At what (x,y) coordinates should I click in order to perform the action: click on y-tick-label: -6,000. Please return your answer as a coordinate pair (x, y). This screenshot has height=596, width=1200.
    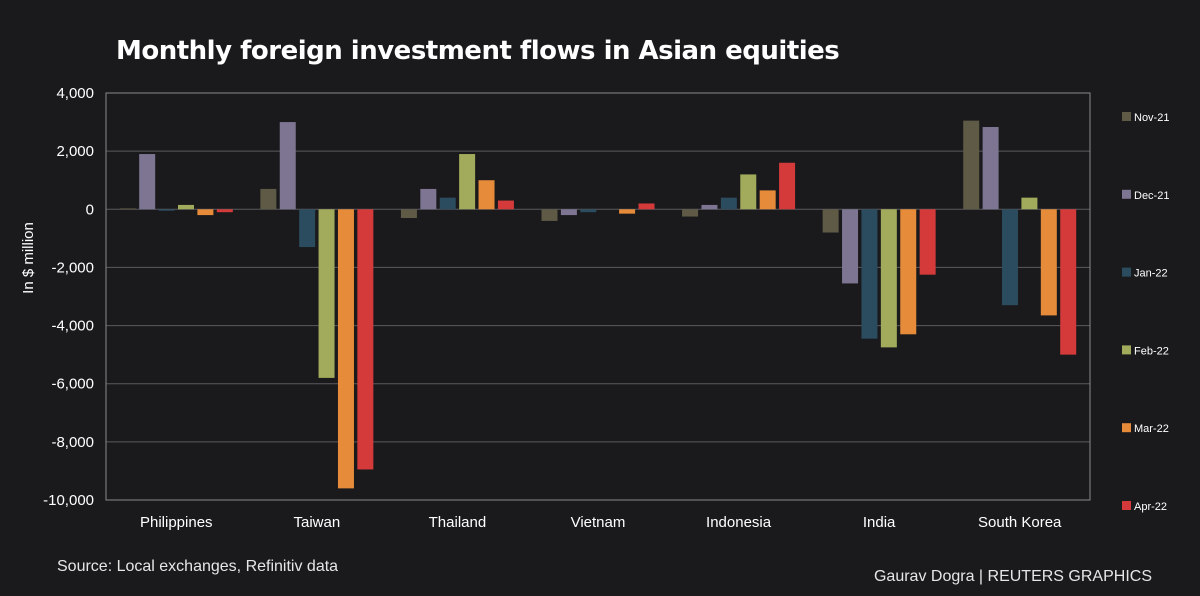
    Looking at the image, I should click on (72, 384).